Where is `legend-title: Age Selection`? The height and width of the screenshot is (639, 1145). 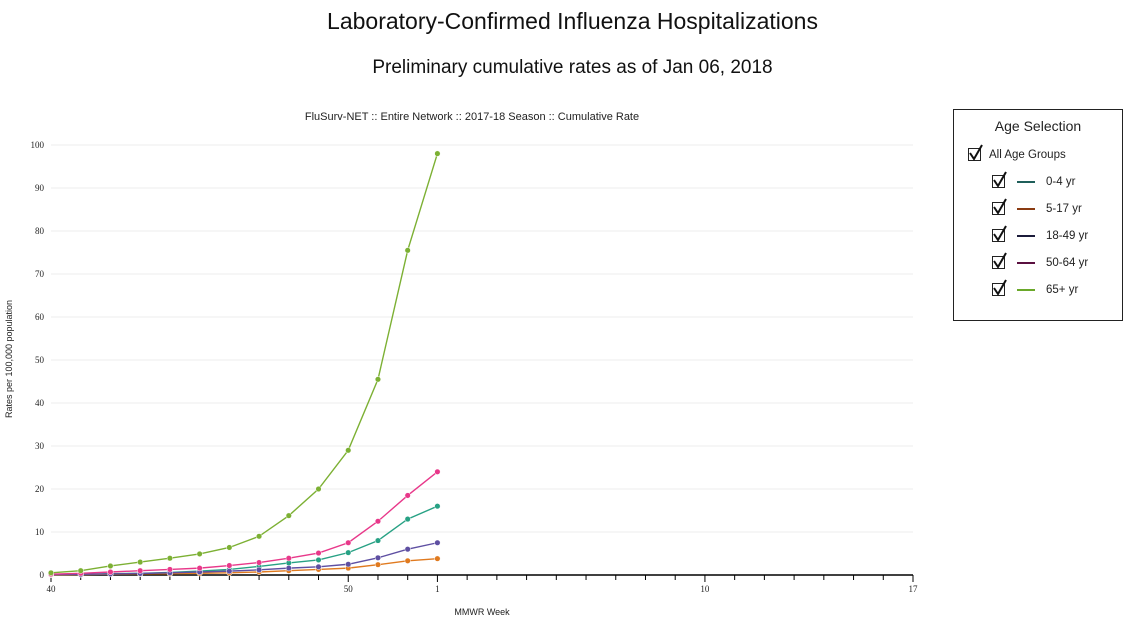
legend-title: Age Selection is located at coordinates (1038, 126).